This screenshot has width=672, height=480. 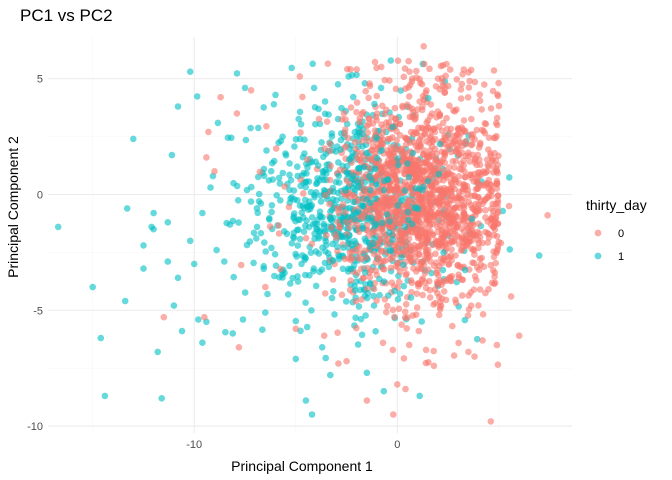 What do you see at coordinates (13, 207) in the screenshot?
I see `y-axis-title: Principal Component 2` at bounding box center [13, 207].